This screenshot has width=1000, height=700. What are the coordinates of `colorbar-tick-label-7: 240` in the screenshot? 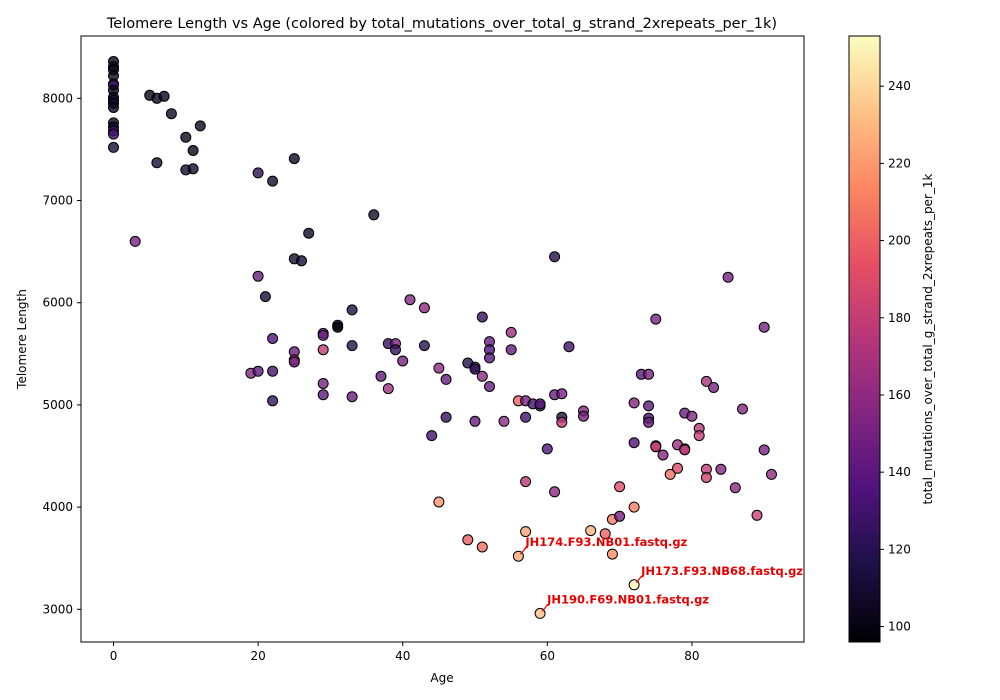 It's located at (899, 86).